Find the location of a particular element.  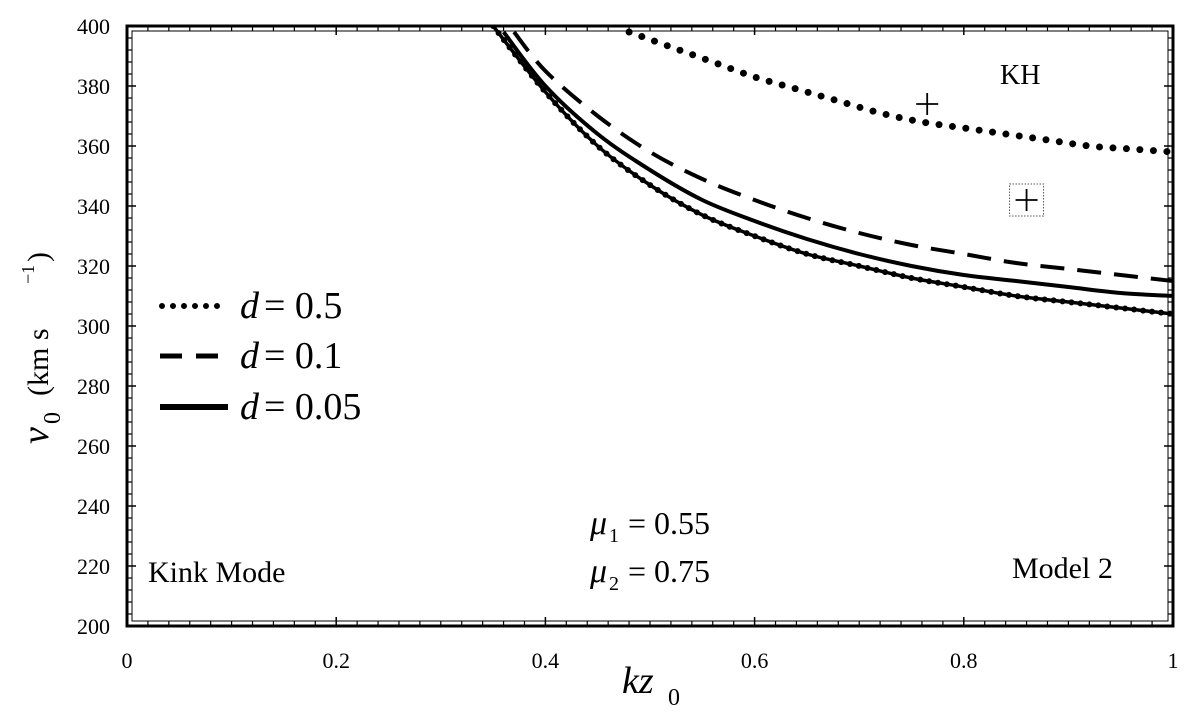

y-tick-label: 340 is located at coordinates (93, 206).